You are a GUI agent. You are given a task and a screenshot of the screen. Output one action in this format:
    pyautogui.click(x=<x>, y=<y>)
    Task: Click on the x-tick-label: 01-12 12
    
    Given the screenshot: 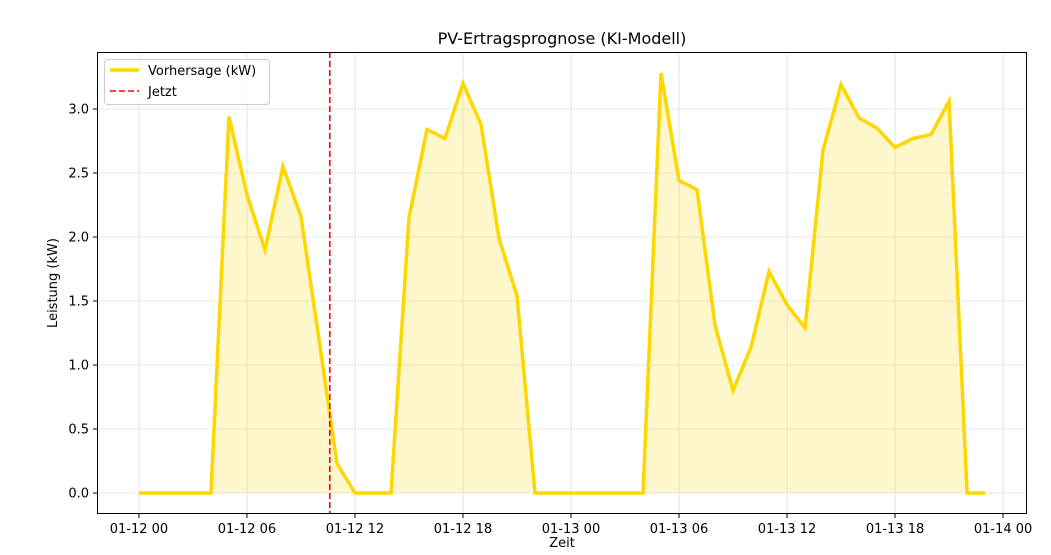 What is the action you would take?
    pyautogui.click(x=355, y=529)
    